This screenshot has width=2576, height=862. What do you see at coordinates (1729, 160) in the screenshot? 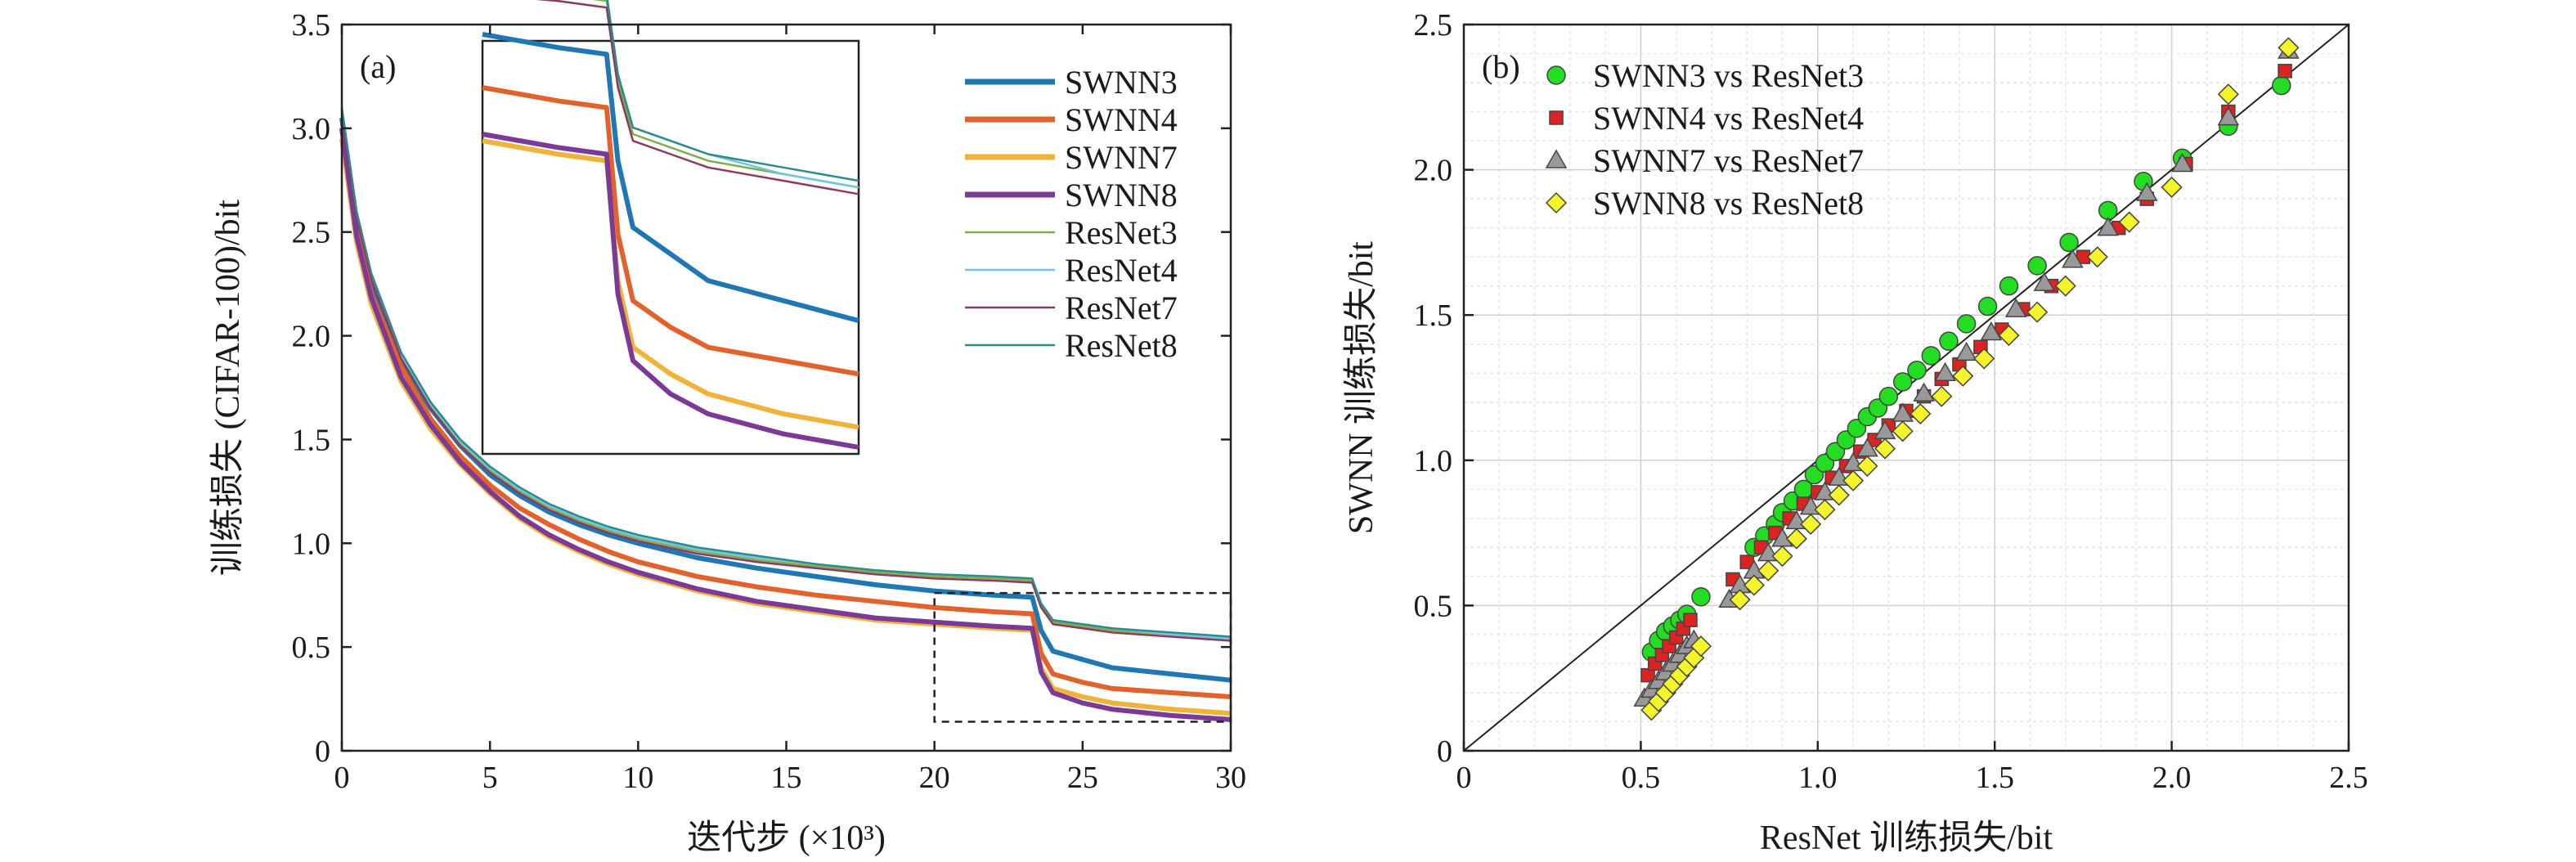
I see `legend-label-swnn7-vs-resnet7: SWNN7 vs ResNet7` at bounding box center [1729, 160].